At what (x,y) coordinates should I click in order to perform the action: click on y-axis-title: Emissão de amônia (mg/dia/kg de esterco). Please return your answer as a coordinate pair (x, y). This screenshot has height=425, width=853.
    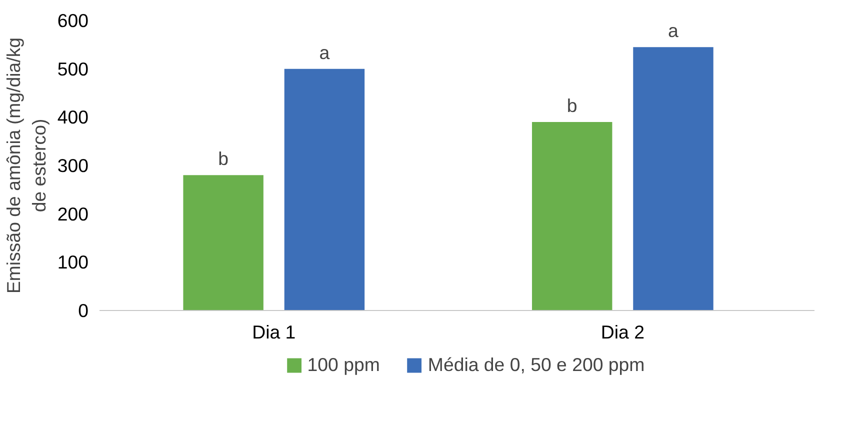
    Looking at the image, I should click on (26, 165).